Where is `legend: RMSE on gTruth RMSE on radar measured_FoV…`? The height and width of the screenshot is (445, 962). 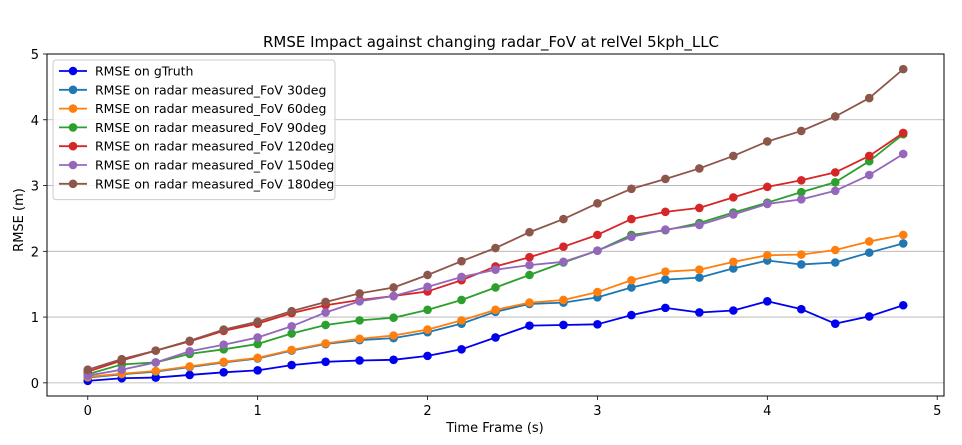 legend: RMSE on gTruth RMSE on radar measured_FoV… is located at coordinates (194, 130).